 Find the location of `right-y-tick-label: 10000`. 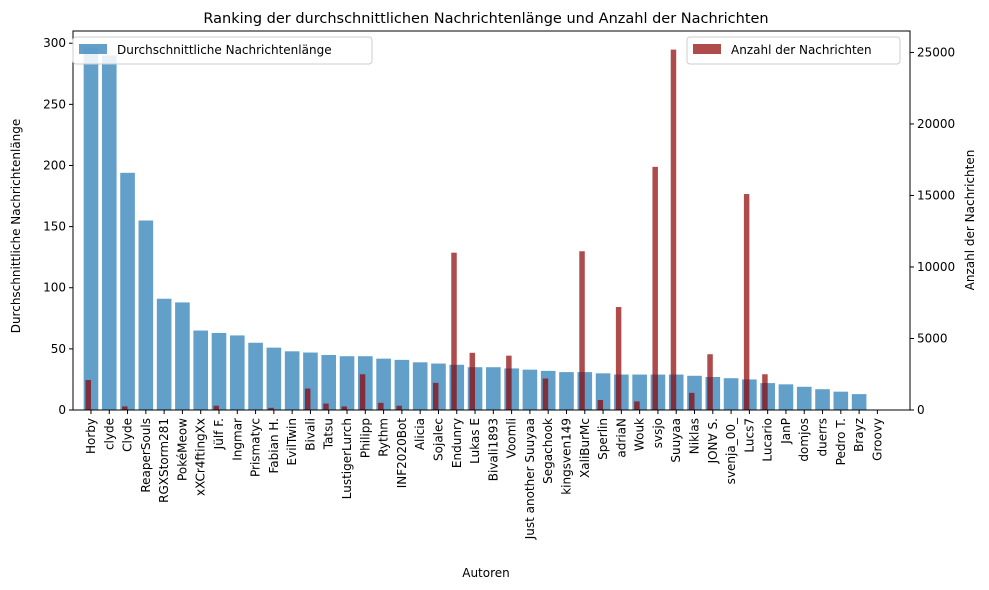

right-y-tick-label: 10000 is located at coordinates (936, 267).